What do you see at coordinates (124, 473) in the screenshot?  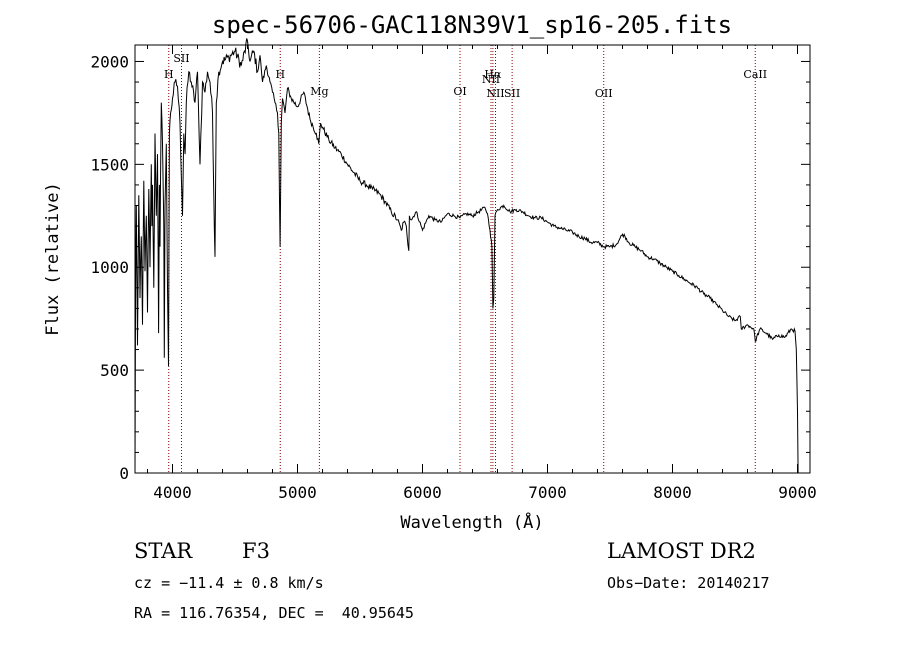 I see `y-tick-label: 0` at bounding box center [124, 473].